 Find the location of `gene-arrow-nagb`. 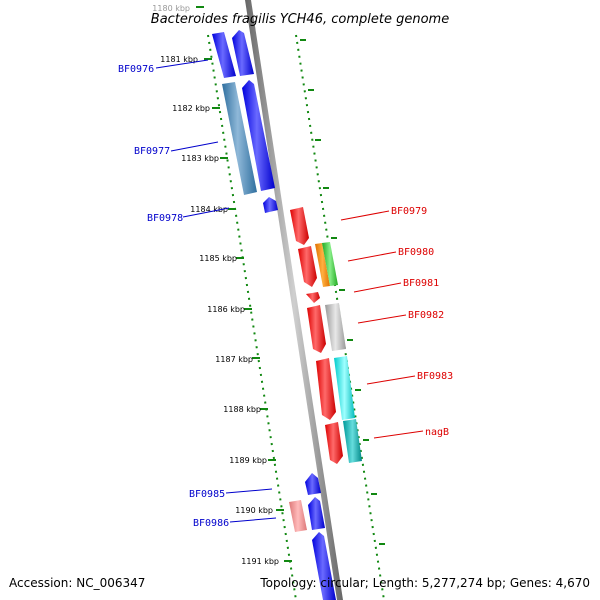

gene-arrow-nagb is located at coordinates (334, 443).